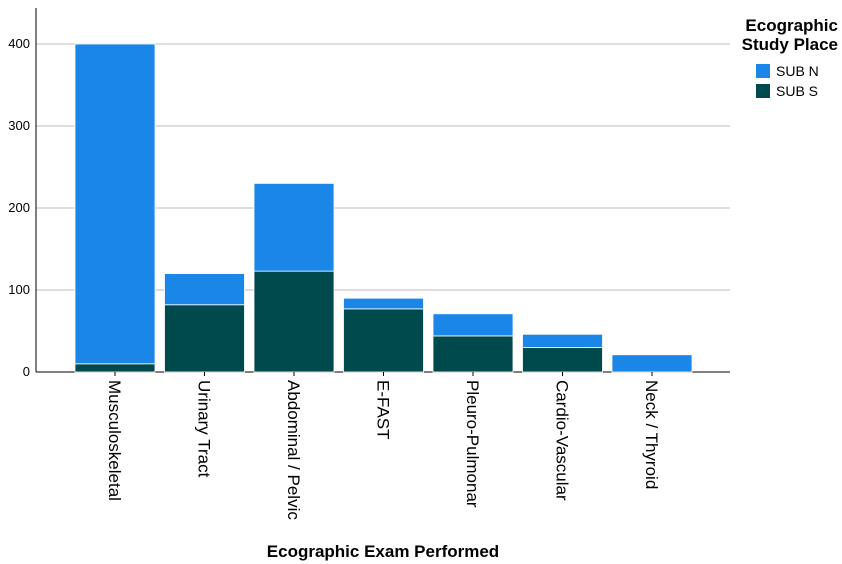 Image resolution: width=842 pixels, height=564 pixels. Describe the element at coordinates (763, 91) in the screenshot. I see `legend-swatch-sub-s` at that location.